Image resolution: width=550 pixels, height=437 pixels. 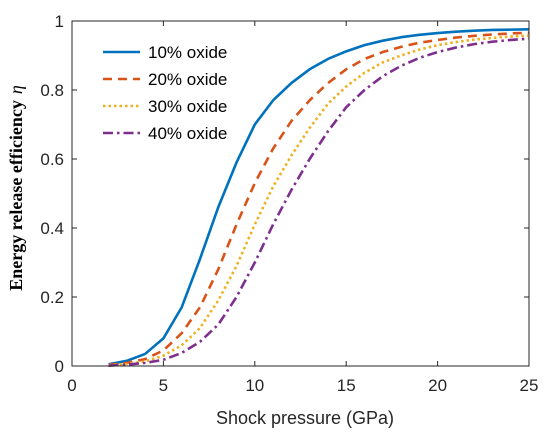 I want to click on y-tick-label: 0.2, so click(x=52, y=297).